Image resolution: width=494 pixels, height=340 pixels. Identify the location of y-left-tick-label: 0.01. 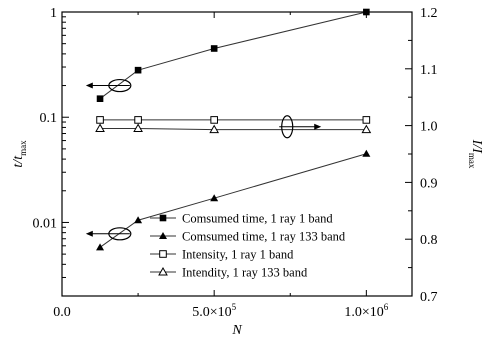
(45, 223).